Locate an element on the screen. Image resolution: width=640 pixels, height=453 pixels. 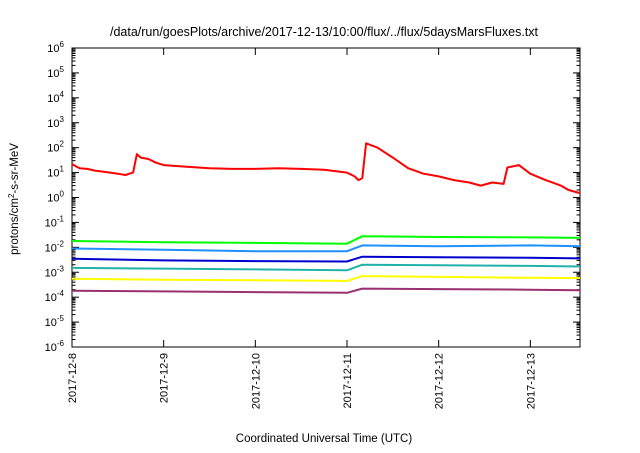
x-tick-label: 2017-12-12 is located at coordinates (440, 381).